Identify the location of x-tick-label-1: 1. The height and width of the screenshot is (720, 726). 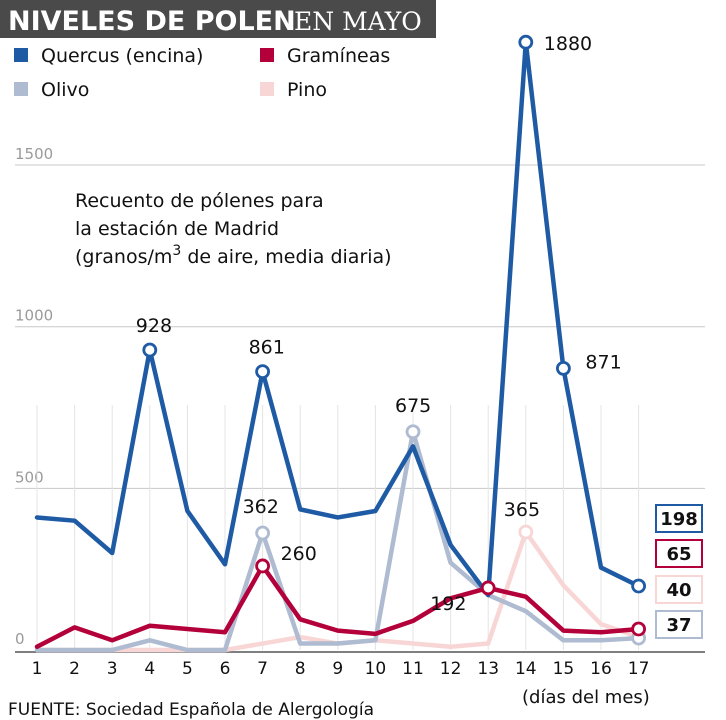
(37, 669).